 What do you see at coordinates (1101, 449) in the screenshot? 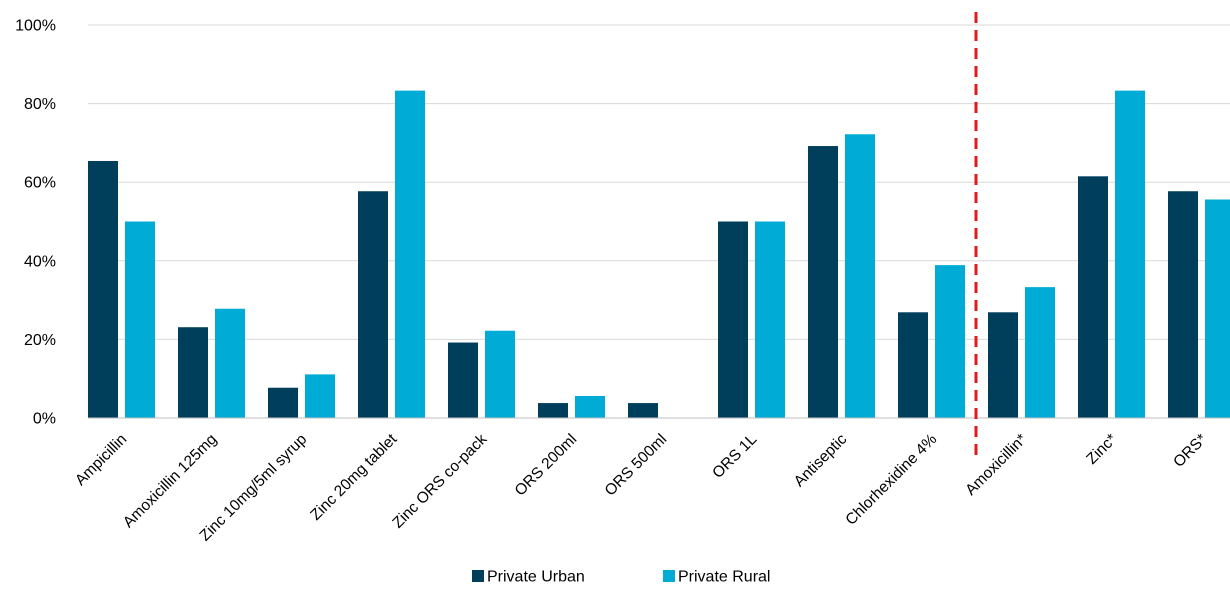
I see `x-category-label: Zinc*` at bounding box center [1101, 449].